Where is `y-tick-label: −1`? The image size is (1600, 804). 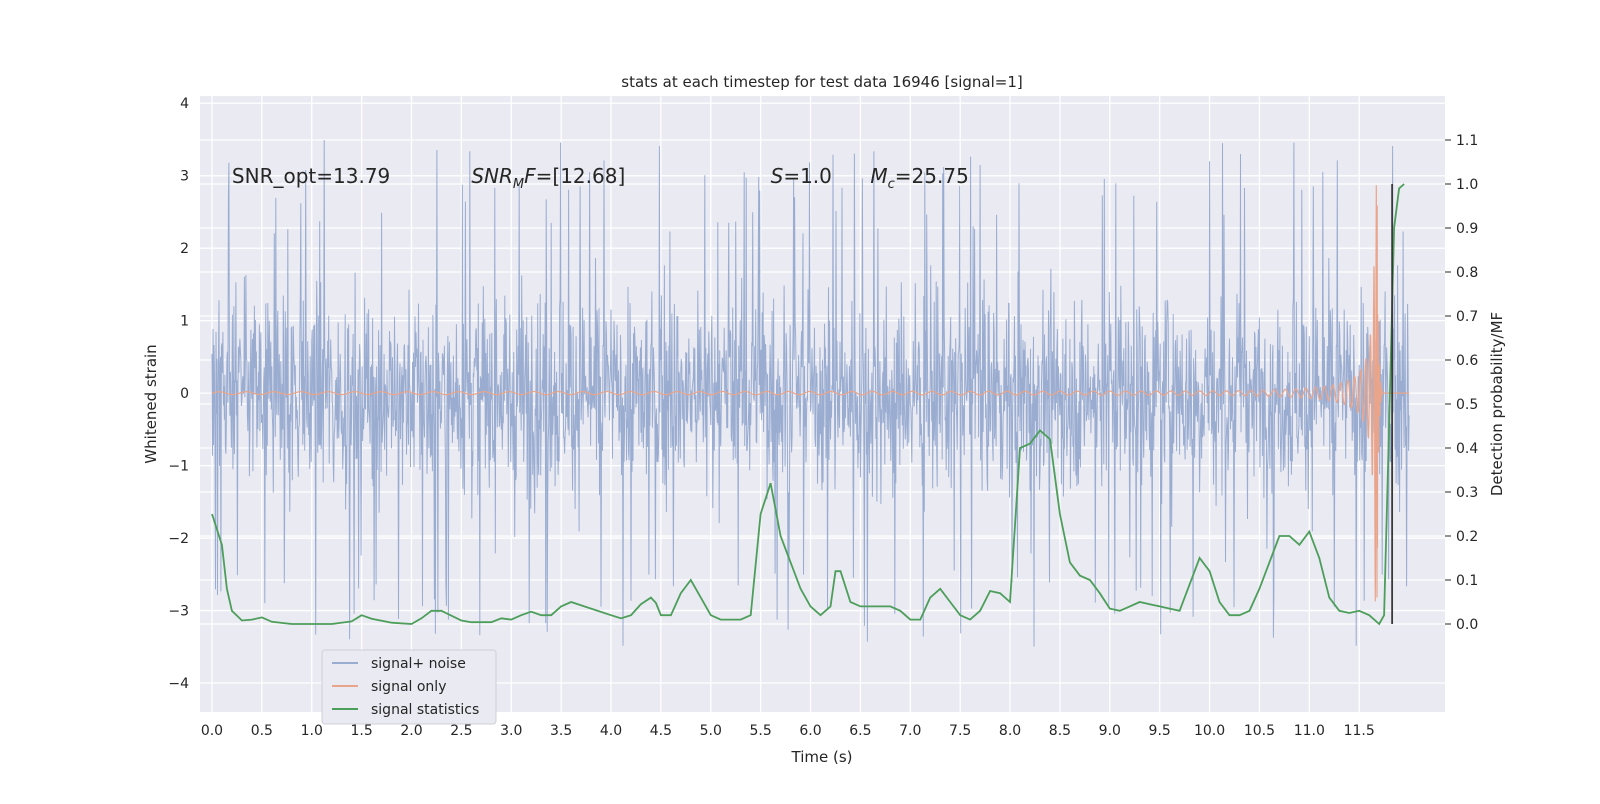 y-tick-label: −1 is located at coordinates (178, 467).